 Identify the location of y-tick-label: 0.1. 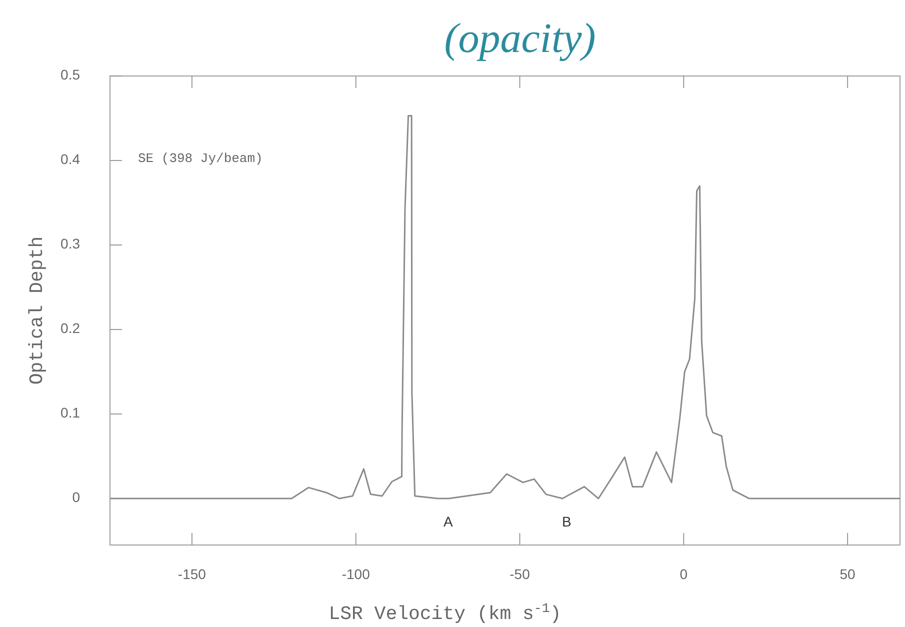
(70, 412).